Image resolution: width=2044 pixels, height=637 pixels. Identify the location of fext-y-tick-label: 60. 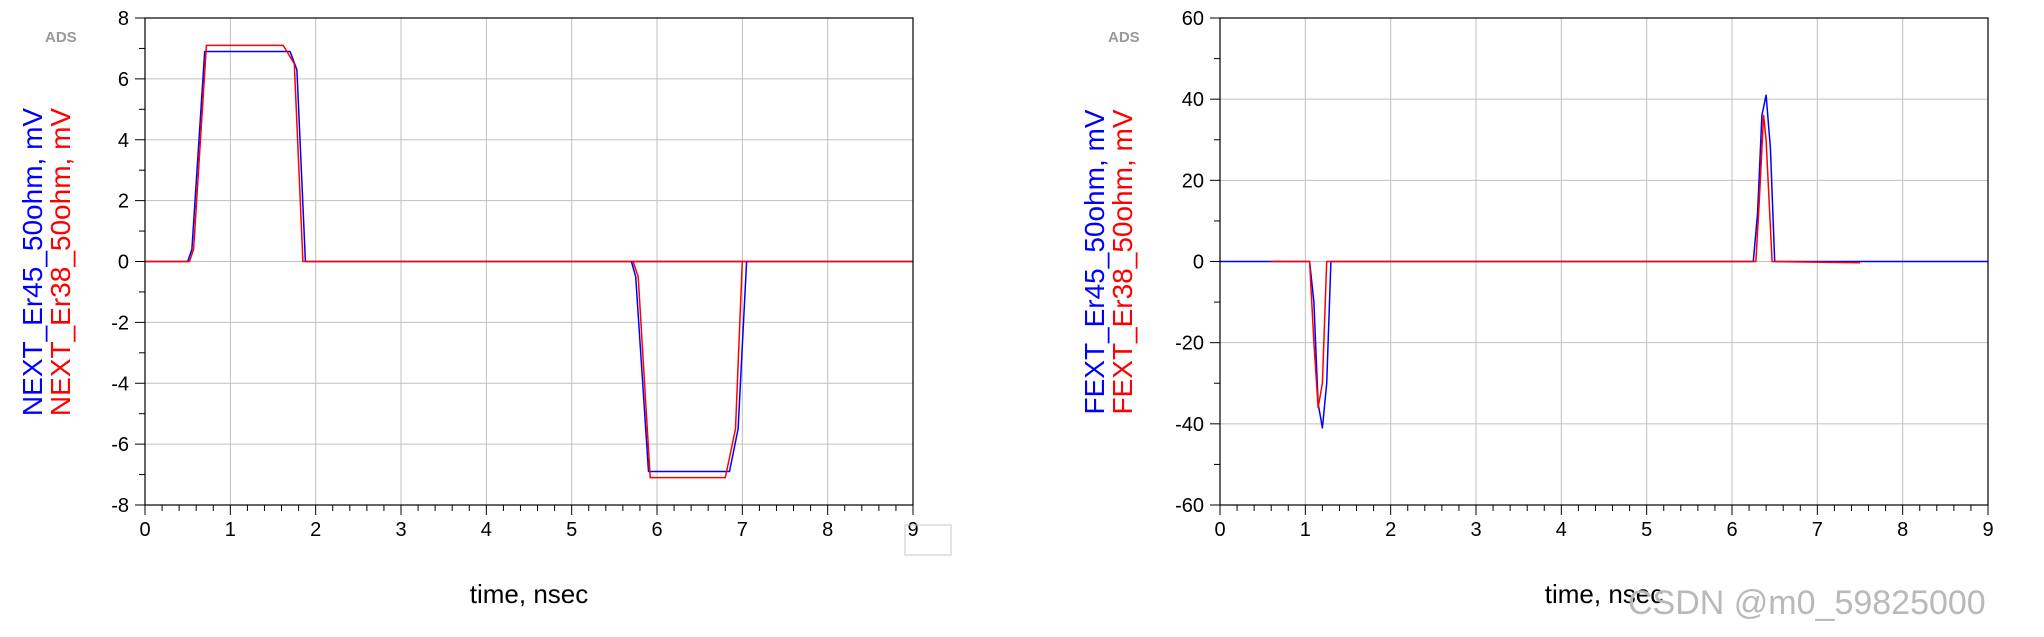
(1193, 19).